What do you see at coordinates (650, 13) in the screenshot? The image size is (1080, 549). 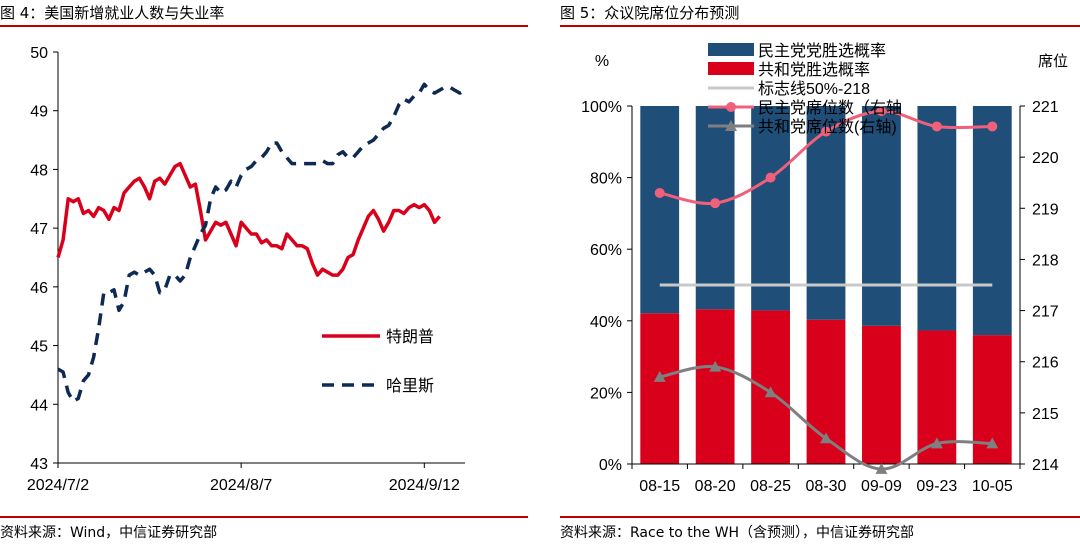 I see `figure-5-title: 图 5：众议院席位分布预测` at bounding box center [650, 13].